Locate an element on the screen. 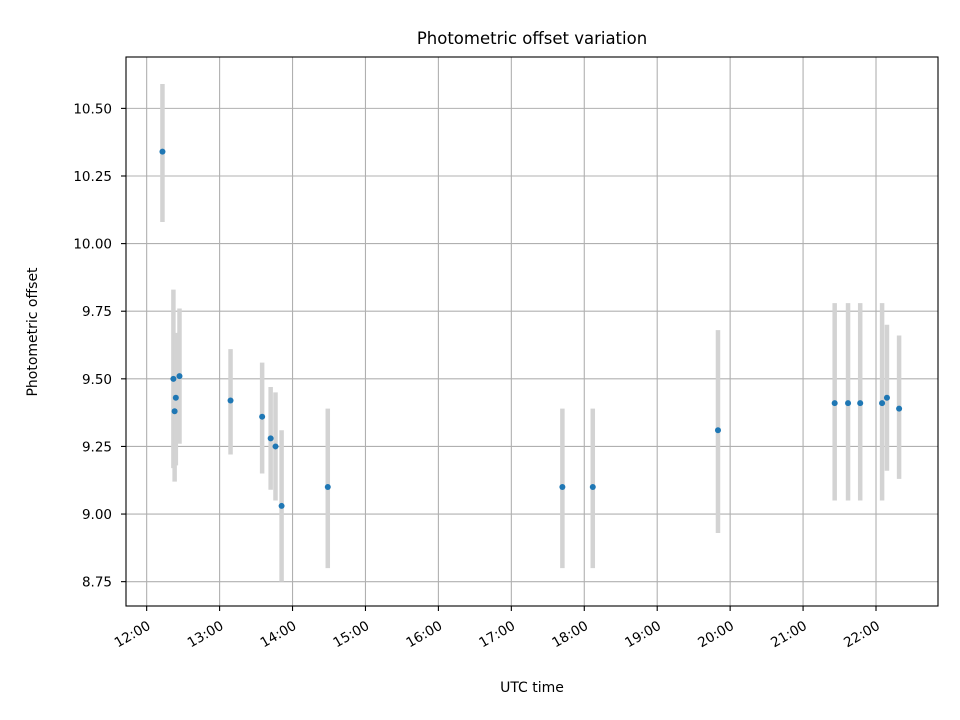 The image size is (960, 720). x-tick-label: 12:00 is located at coordinates (133, 634).